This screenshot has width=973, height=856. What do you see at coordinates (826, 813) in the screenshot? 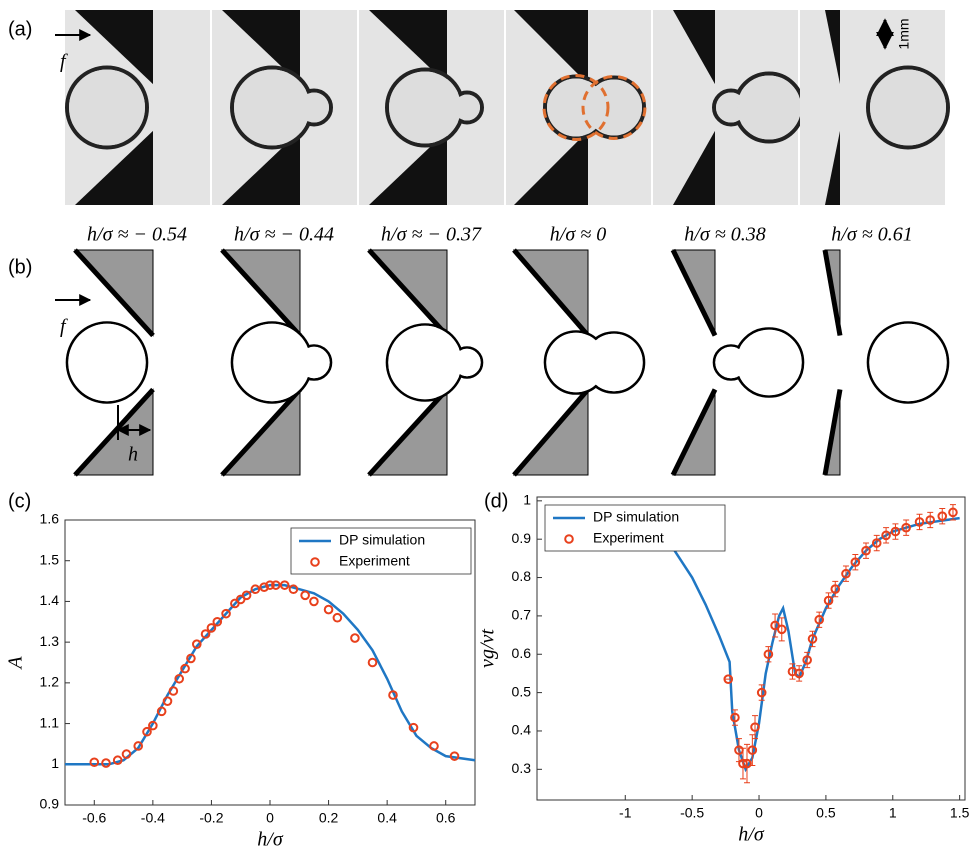
I see `x-tick-label: 0.5` at bounding box center [826, 813].